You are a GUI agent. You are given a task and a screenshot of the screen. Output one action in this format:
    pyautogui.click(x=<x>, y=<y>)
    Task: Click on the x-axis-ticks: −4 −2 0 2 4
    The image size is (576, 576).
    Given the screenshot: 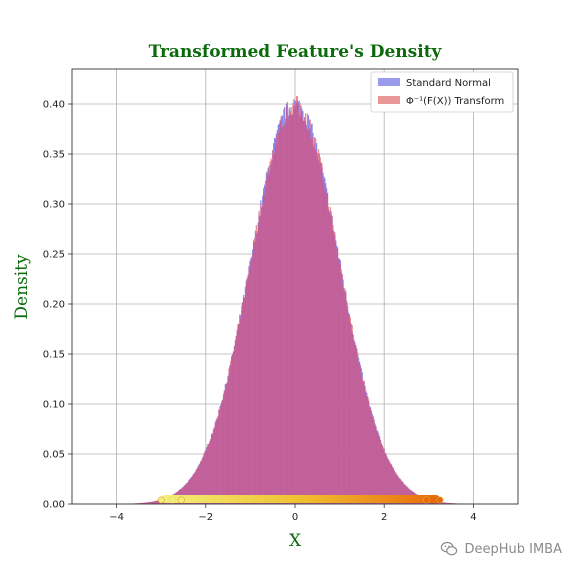 What is the action you would take?
    pyautogui.click(x=293, y=513)
    